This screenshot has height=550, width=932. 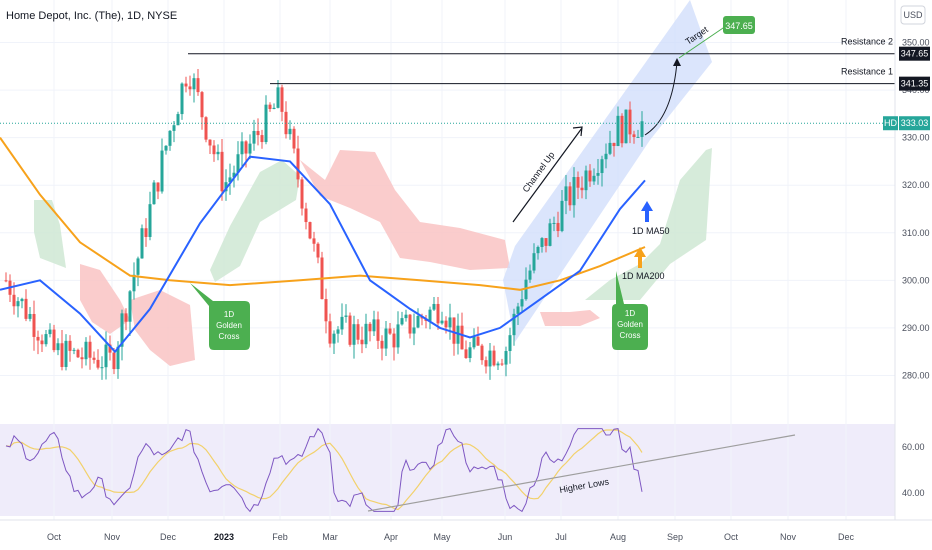 I want to click on last-price-tag, so click(x=914, y=123).